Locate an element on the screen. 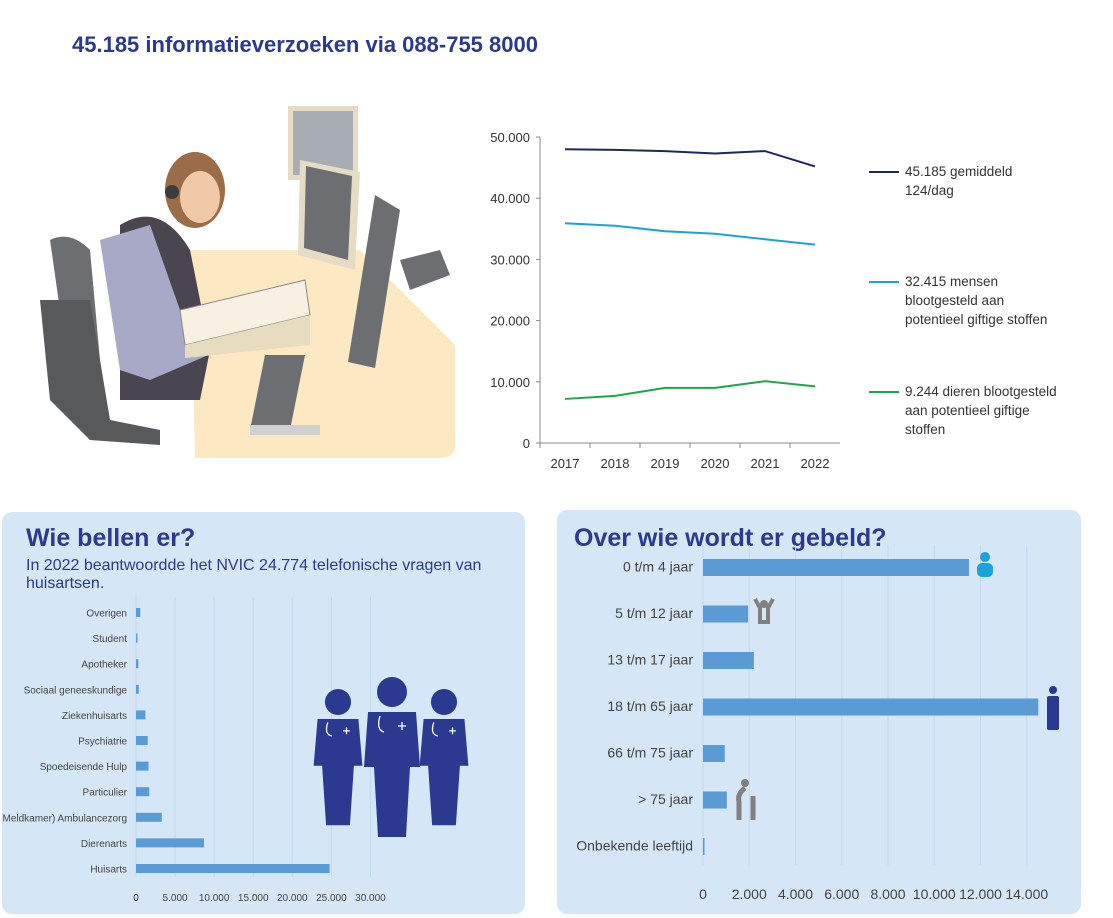 This screenshot has width=1113, height=918. category-label: Particulier is located at coordinates (105, 793).